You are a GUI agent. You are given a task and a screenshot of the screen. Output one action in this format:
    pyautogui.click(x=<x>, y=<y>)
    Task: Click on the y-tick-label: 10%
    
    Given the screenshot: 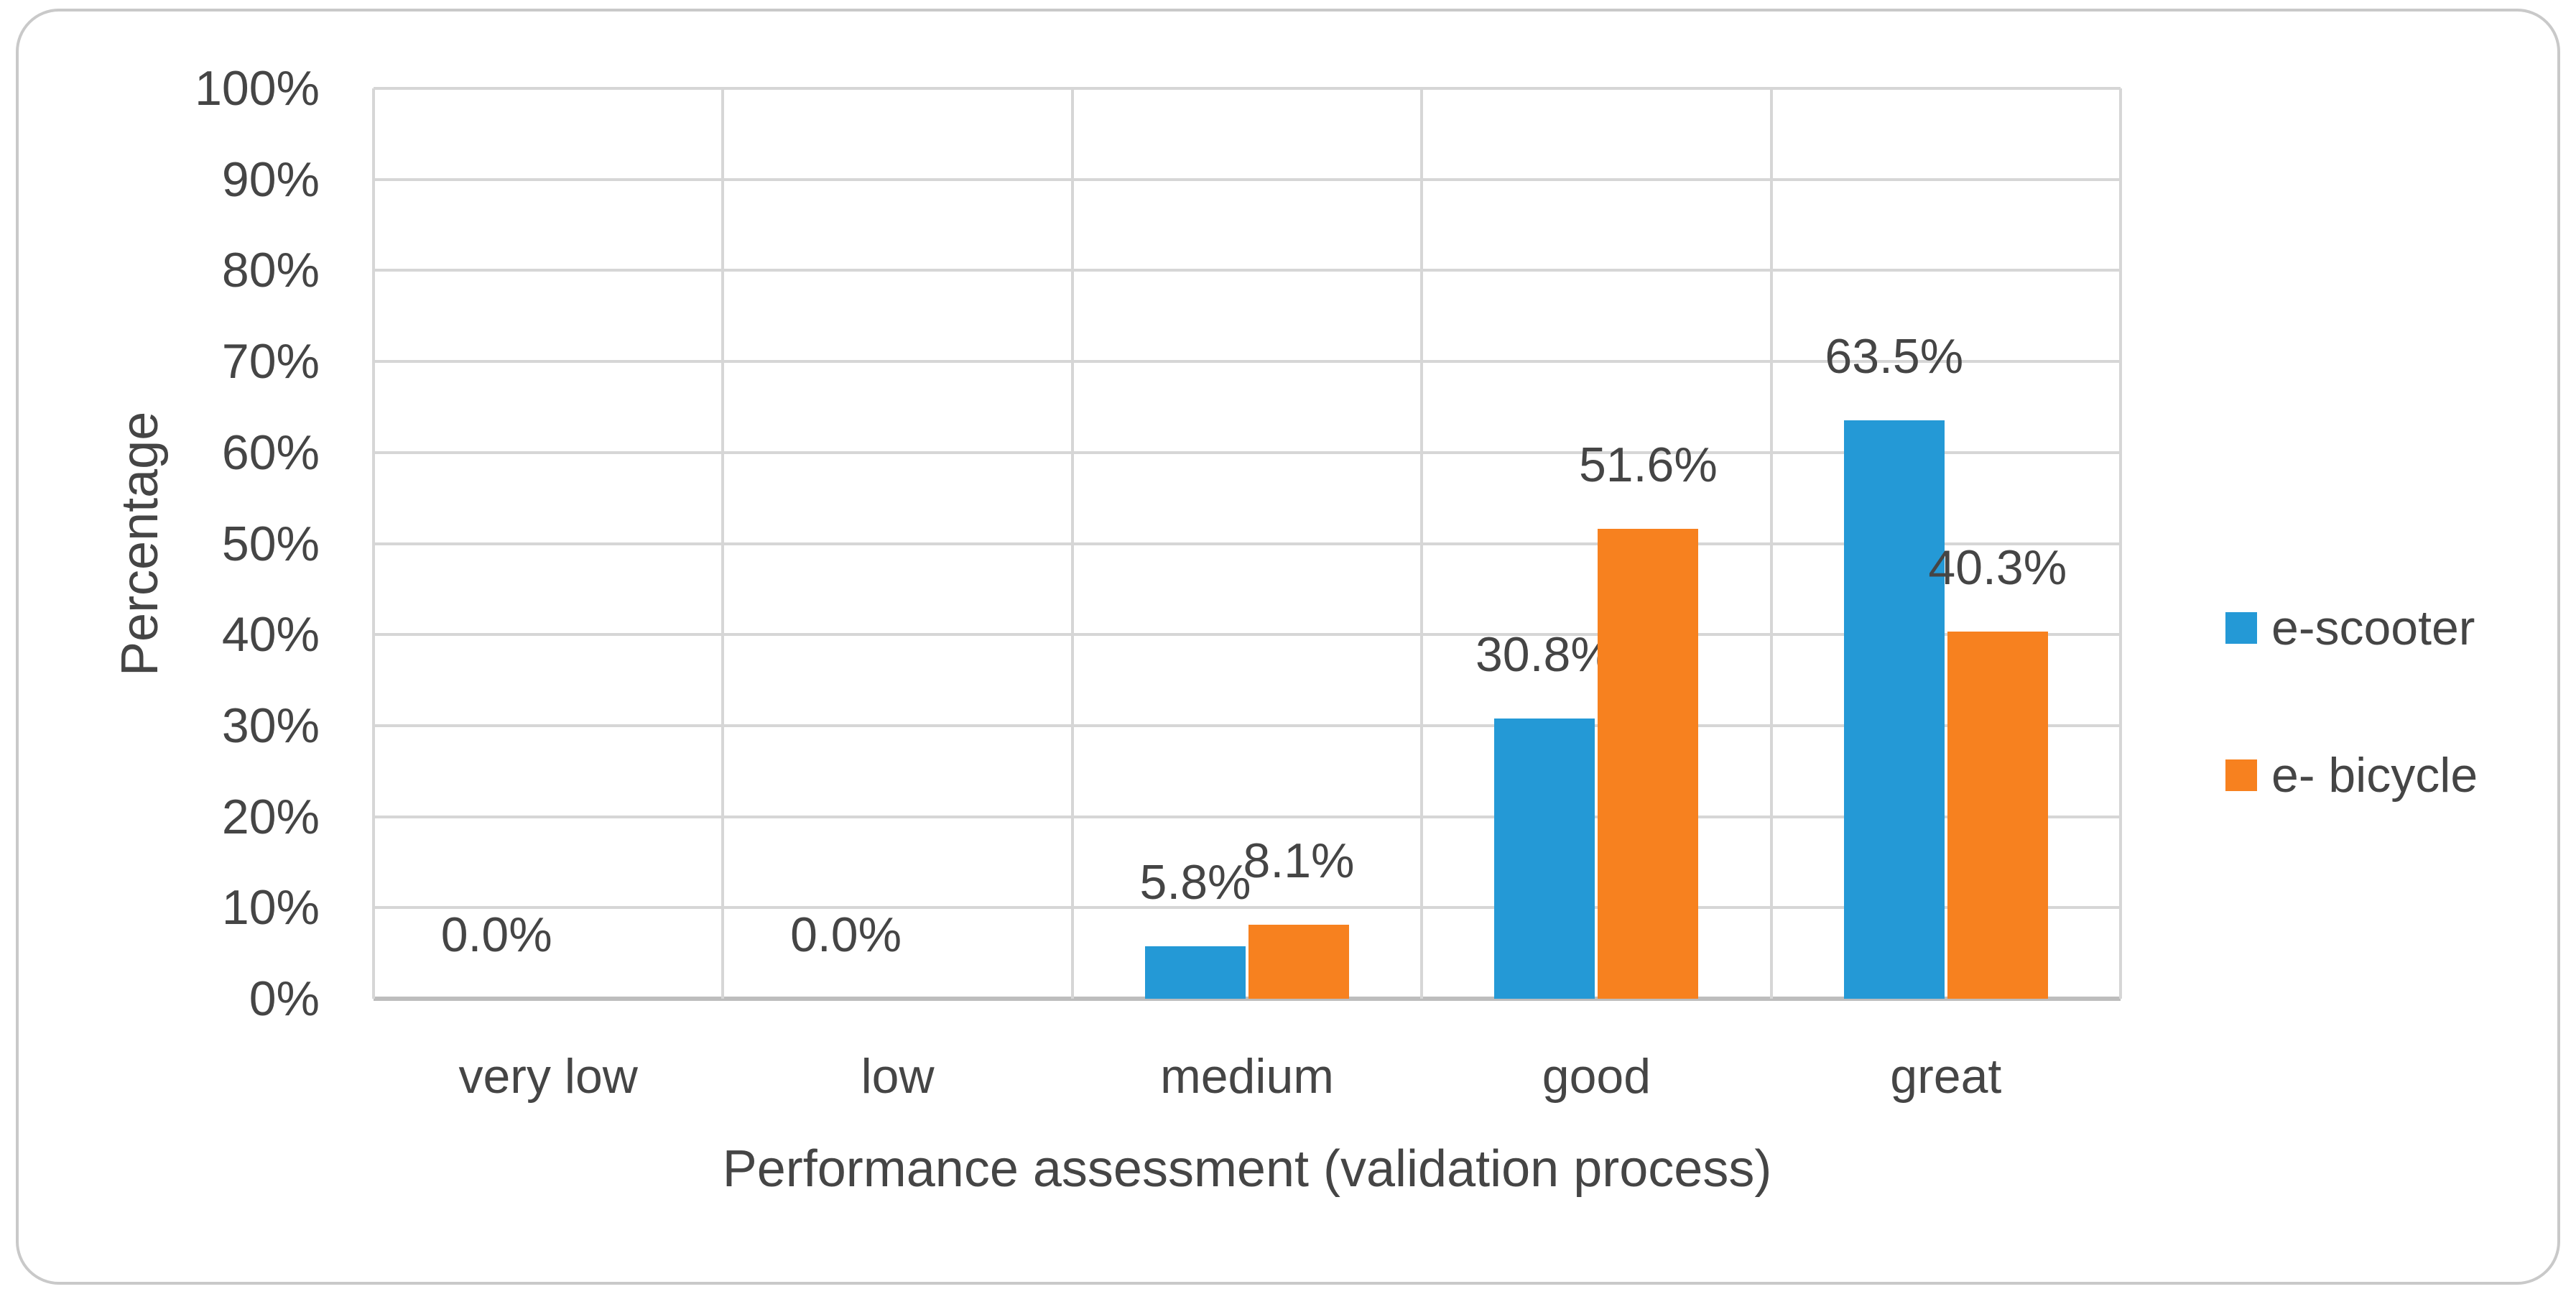 What is the action you would take?
    pyautogui.click(x=270, y=908)
    